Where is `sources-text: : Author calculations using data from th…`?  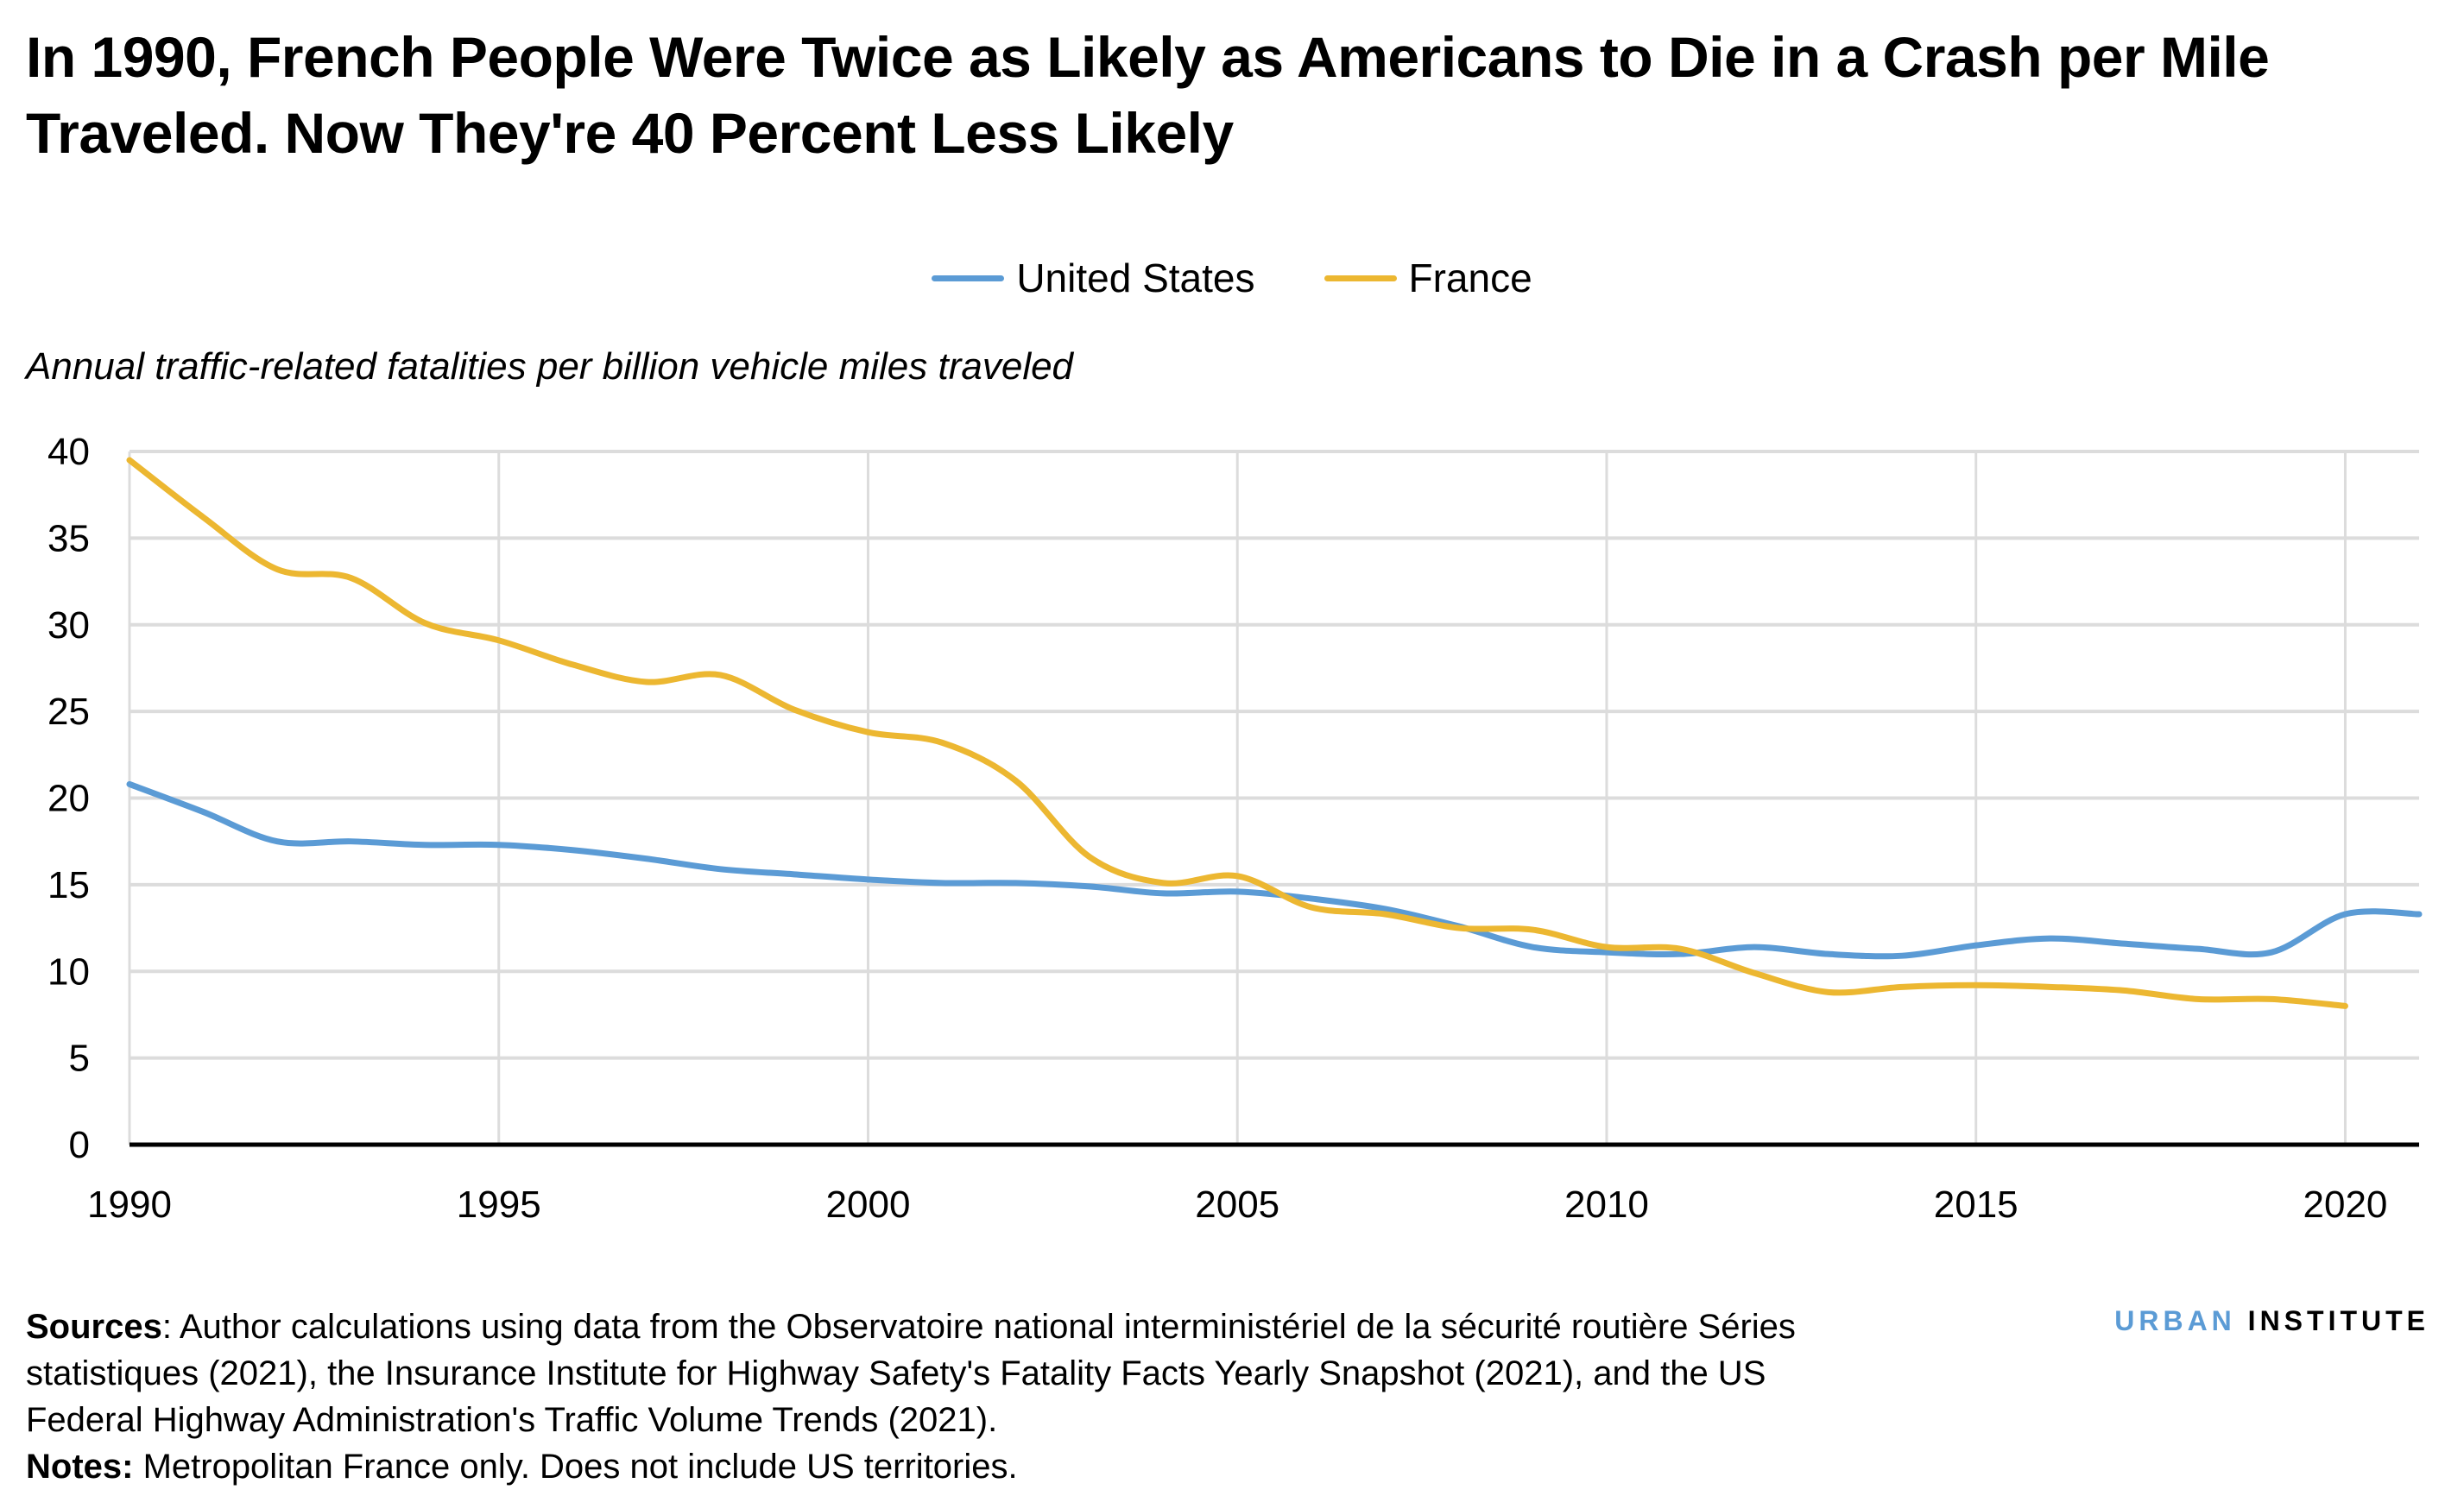
sources-text: : Author calculations using data from th… is located at coordinates (911, 1373).